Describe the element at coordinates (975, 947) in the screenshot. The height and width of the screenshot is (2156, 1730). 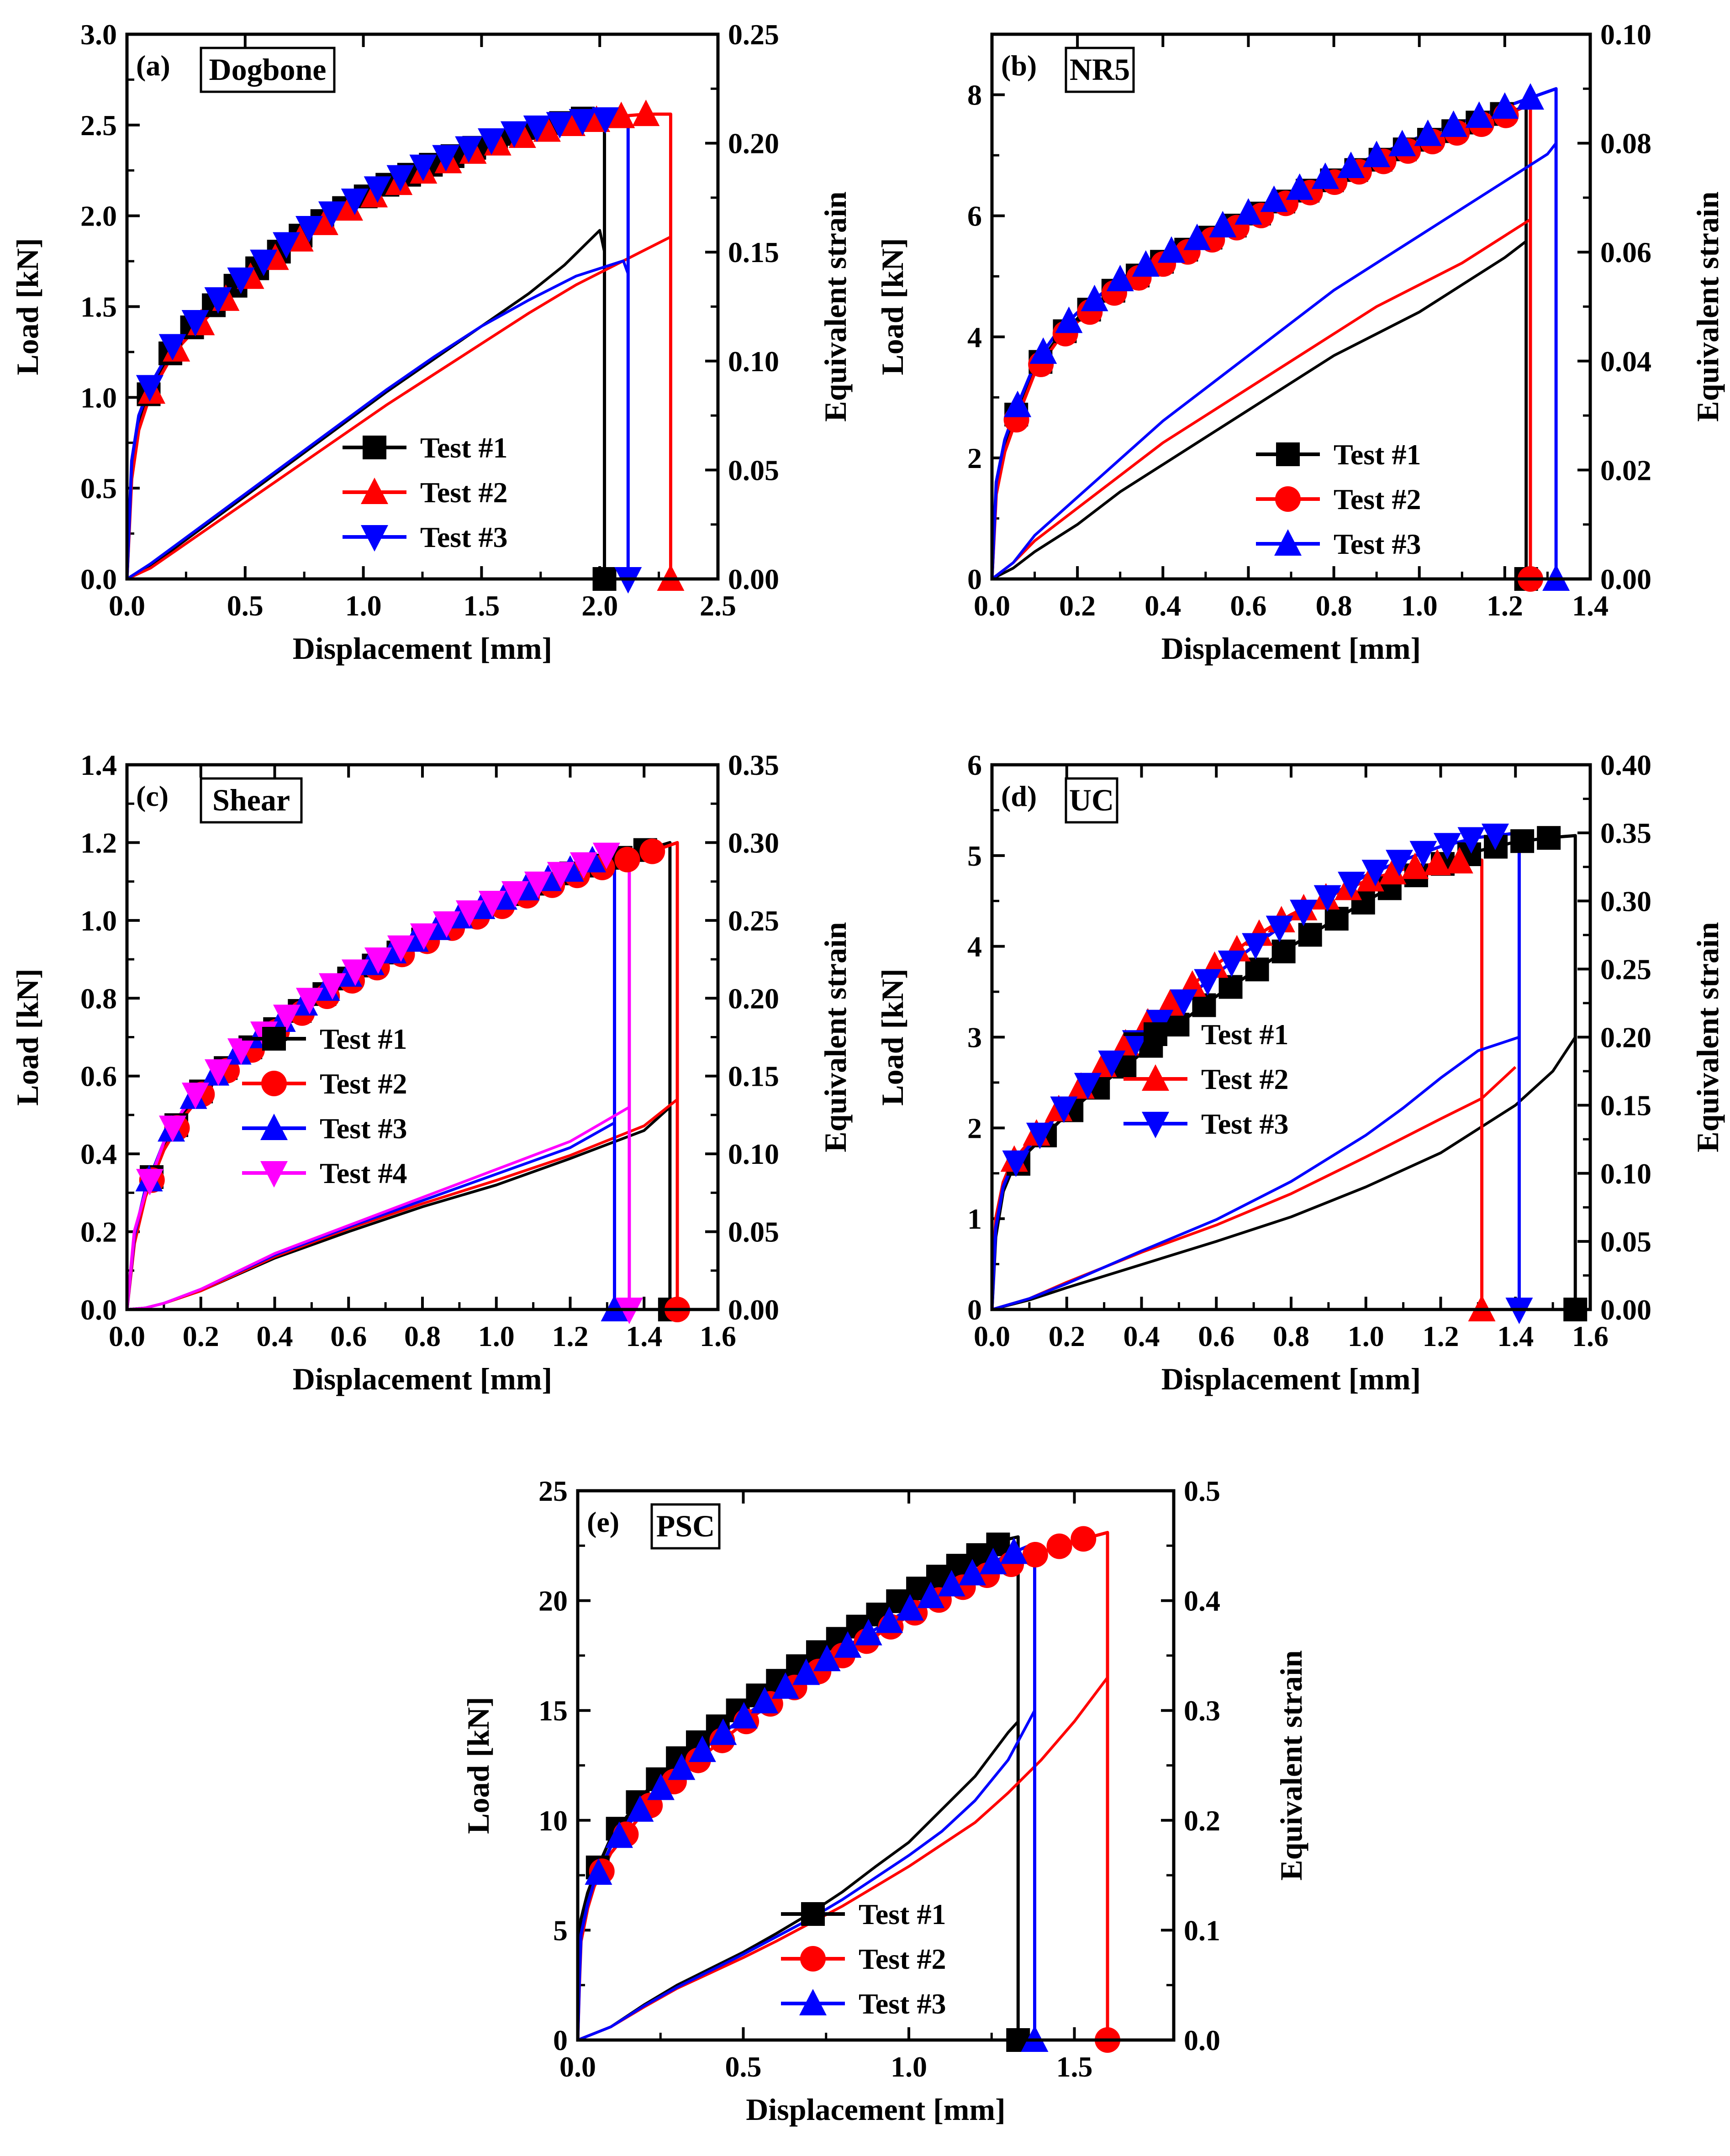
I see `y-tick-label: 4` at that location.